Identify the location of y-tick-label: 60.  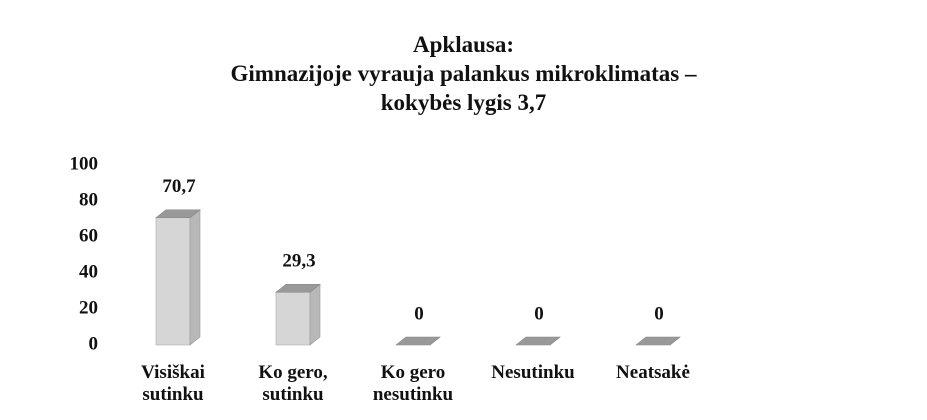
(88, 235).